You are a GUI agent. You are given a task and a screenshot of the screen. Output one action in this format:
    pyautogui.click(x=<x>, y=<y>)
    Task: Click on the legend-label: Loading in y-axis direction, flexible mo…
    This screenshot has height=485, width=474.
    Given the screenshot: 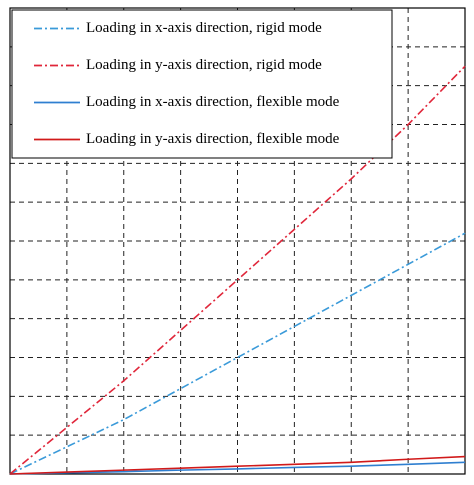 What is the action you would take?
    pyautogui.click(x=213, y=139)
    